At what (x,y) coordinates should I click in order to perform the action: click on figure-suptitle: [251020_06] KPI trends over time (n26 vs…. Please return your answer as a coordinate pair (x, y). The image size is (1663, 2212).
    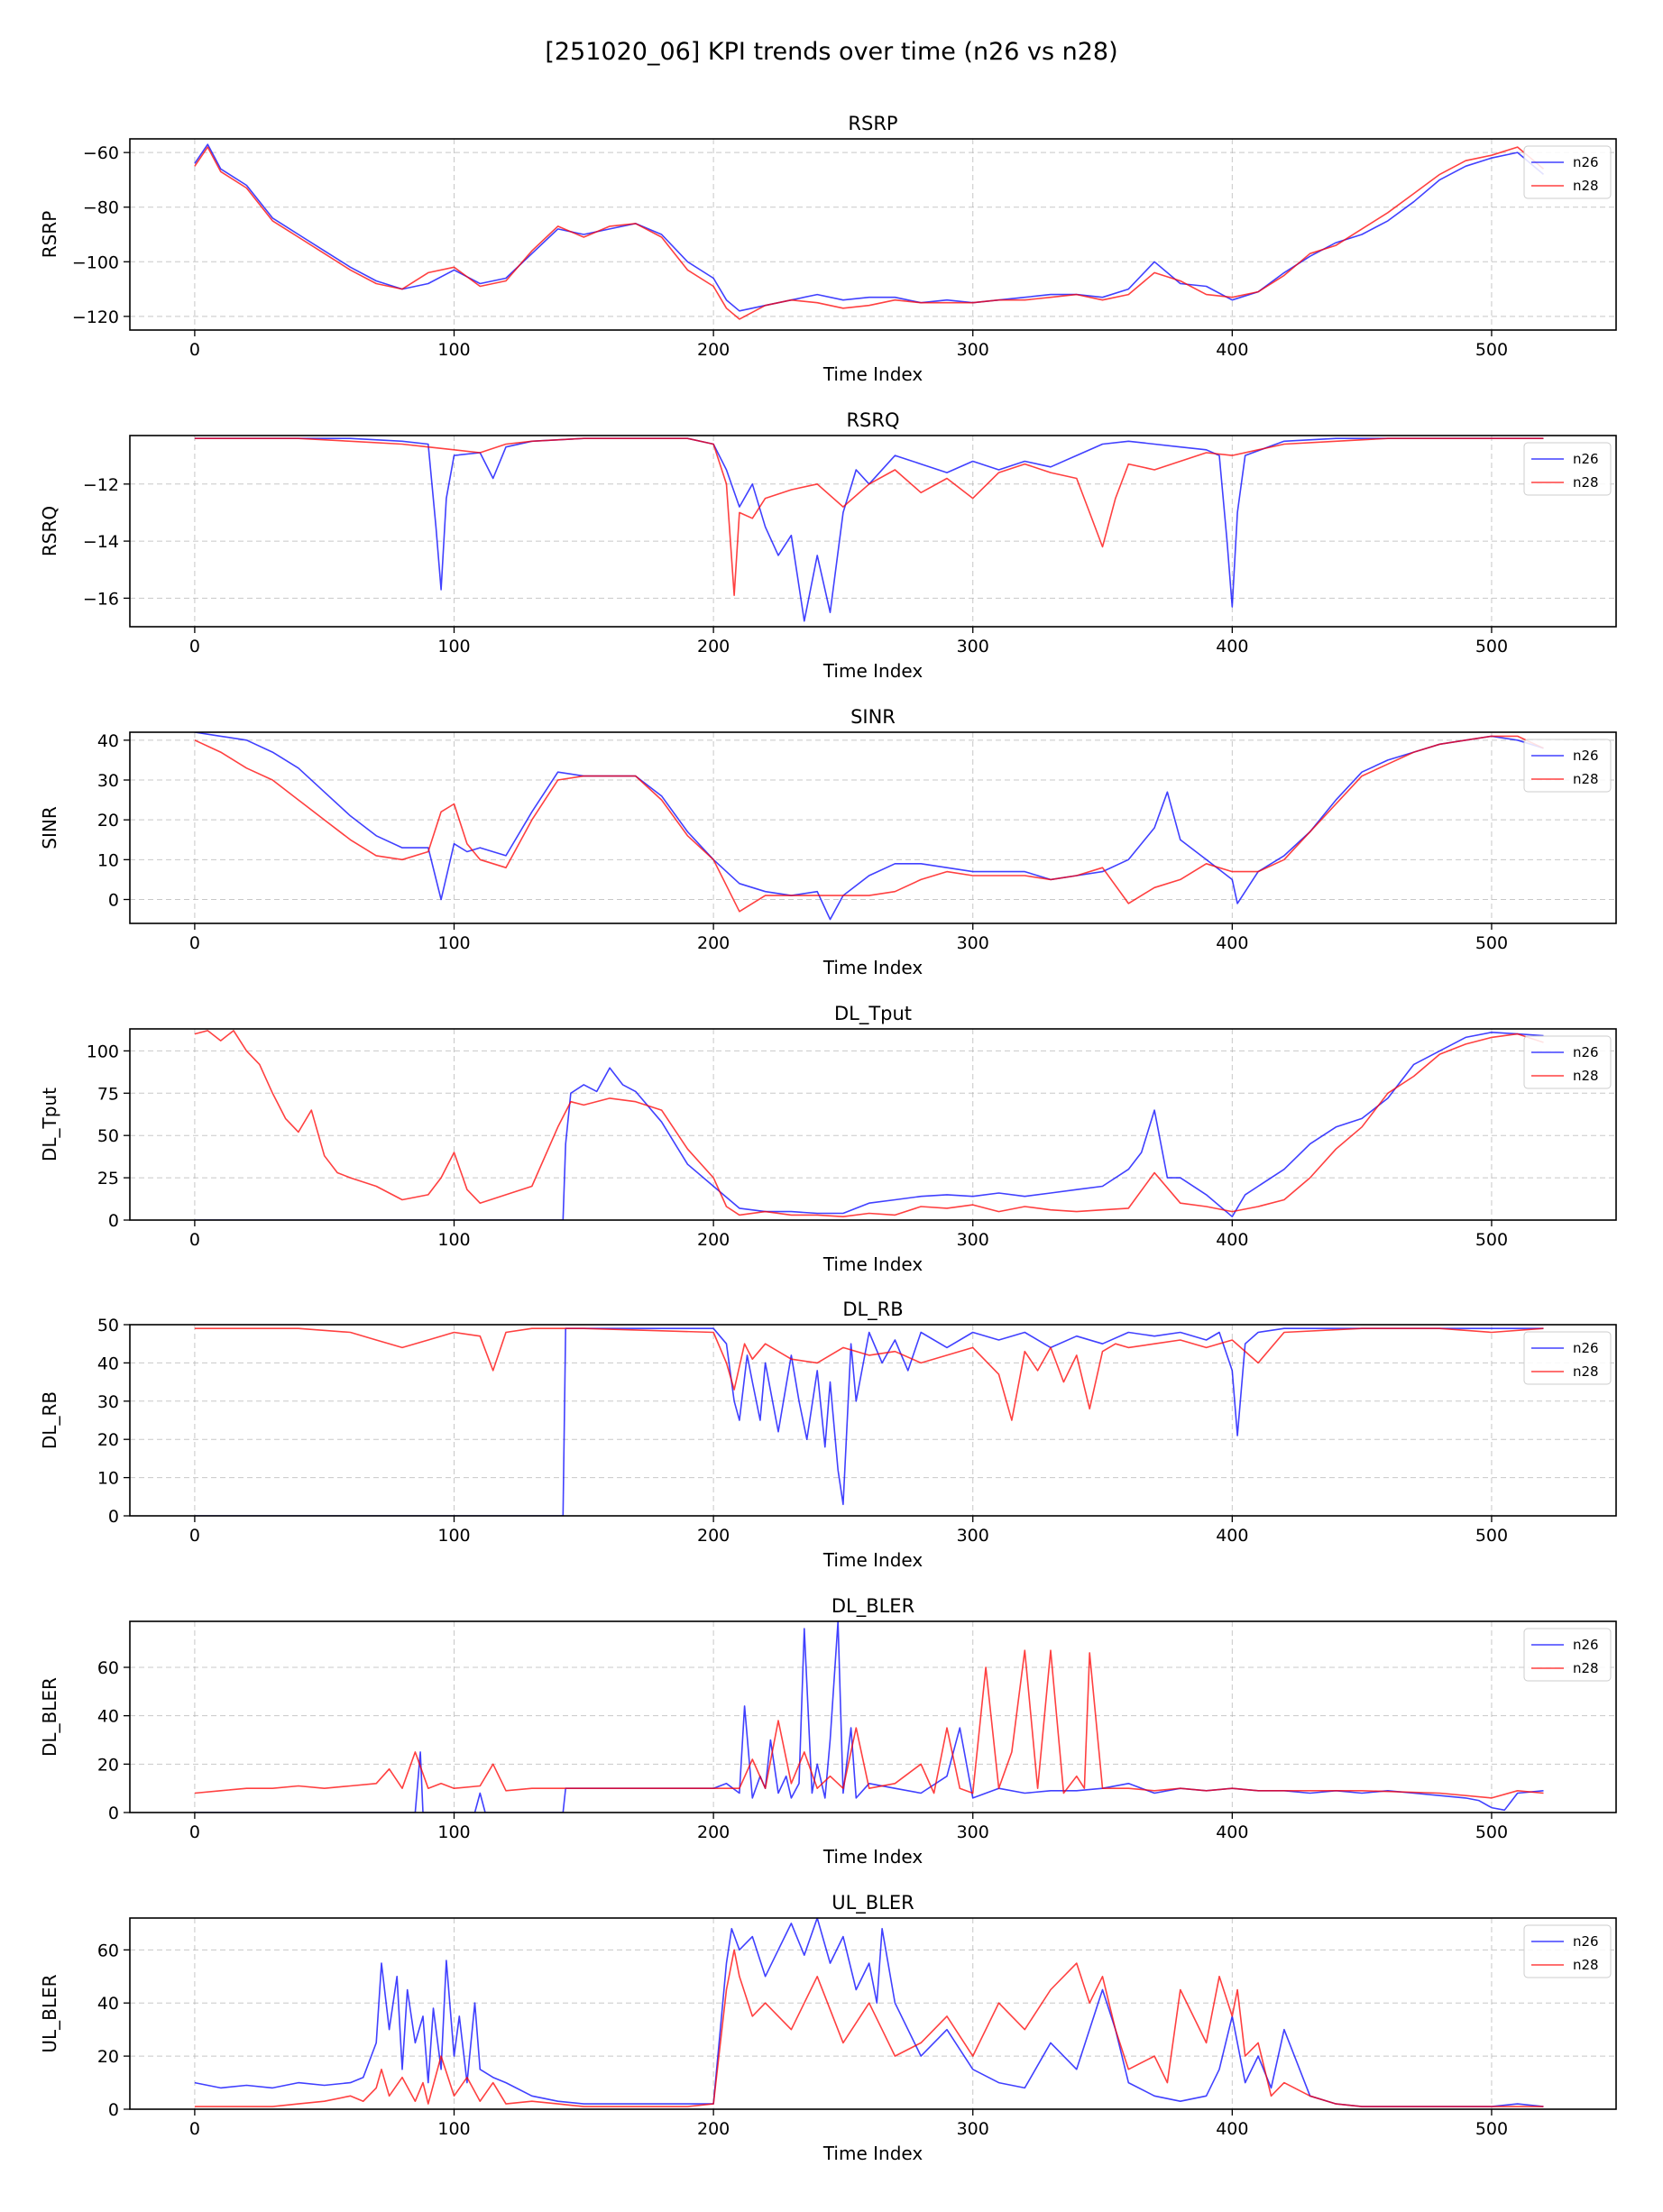
    Looking at the image, I should click on (831, 52).